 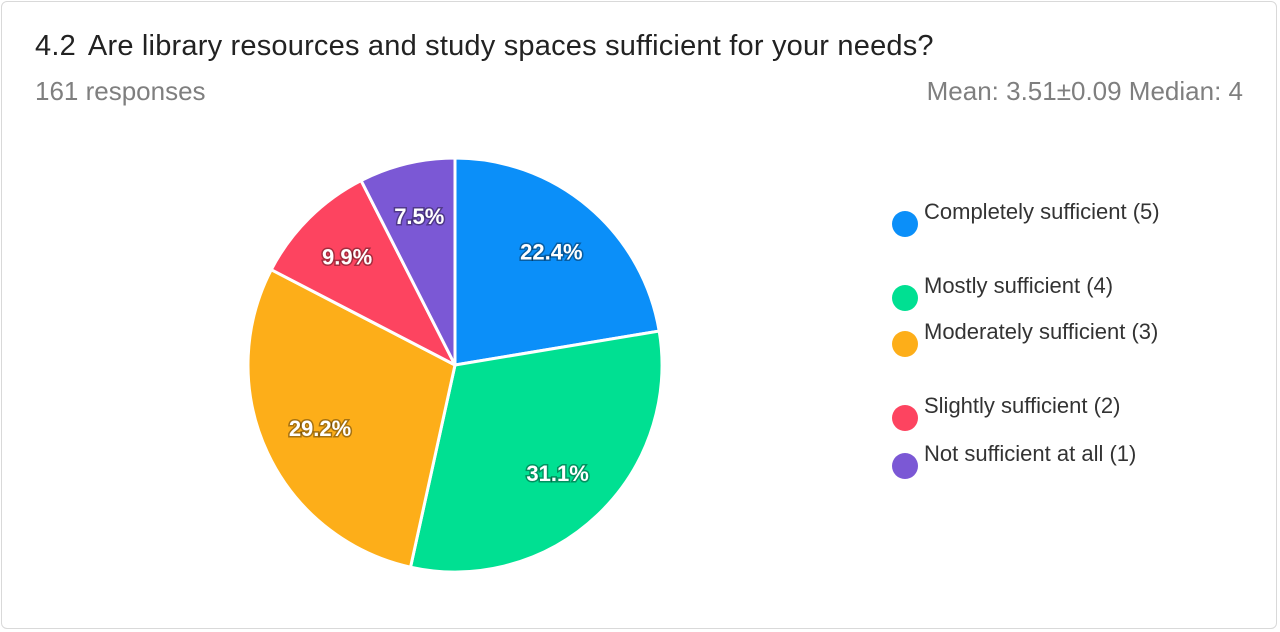 I want to click on legend-dot-not-at-all, so click(x=905, y=466).